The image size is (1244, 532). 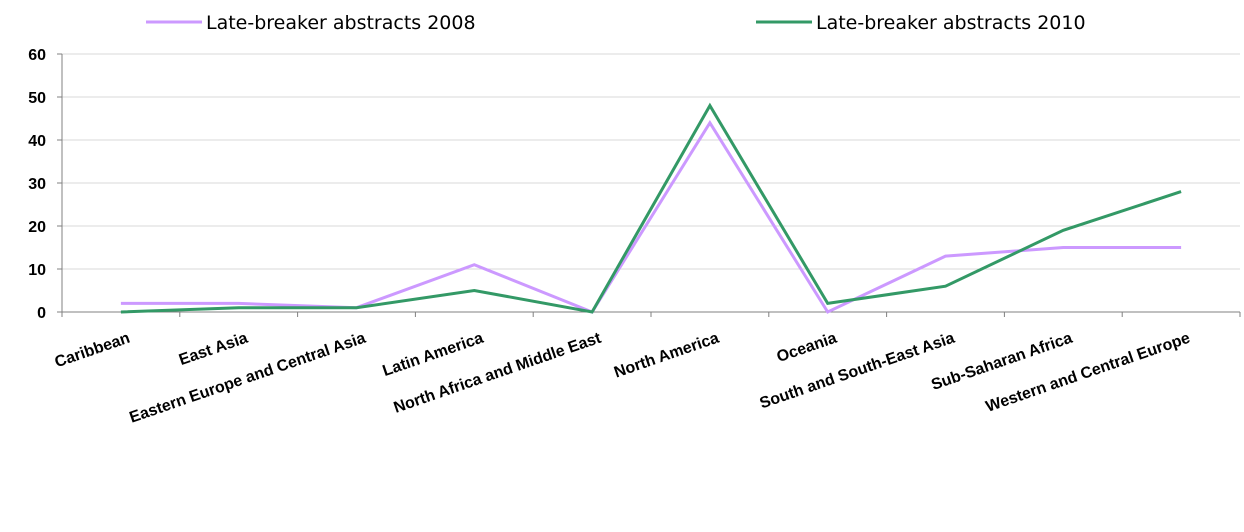 I want to click on x-tick-label: North America, so click(x=666, y=356).